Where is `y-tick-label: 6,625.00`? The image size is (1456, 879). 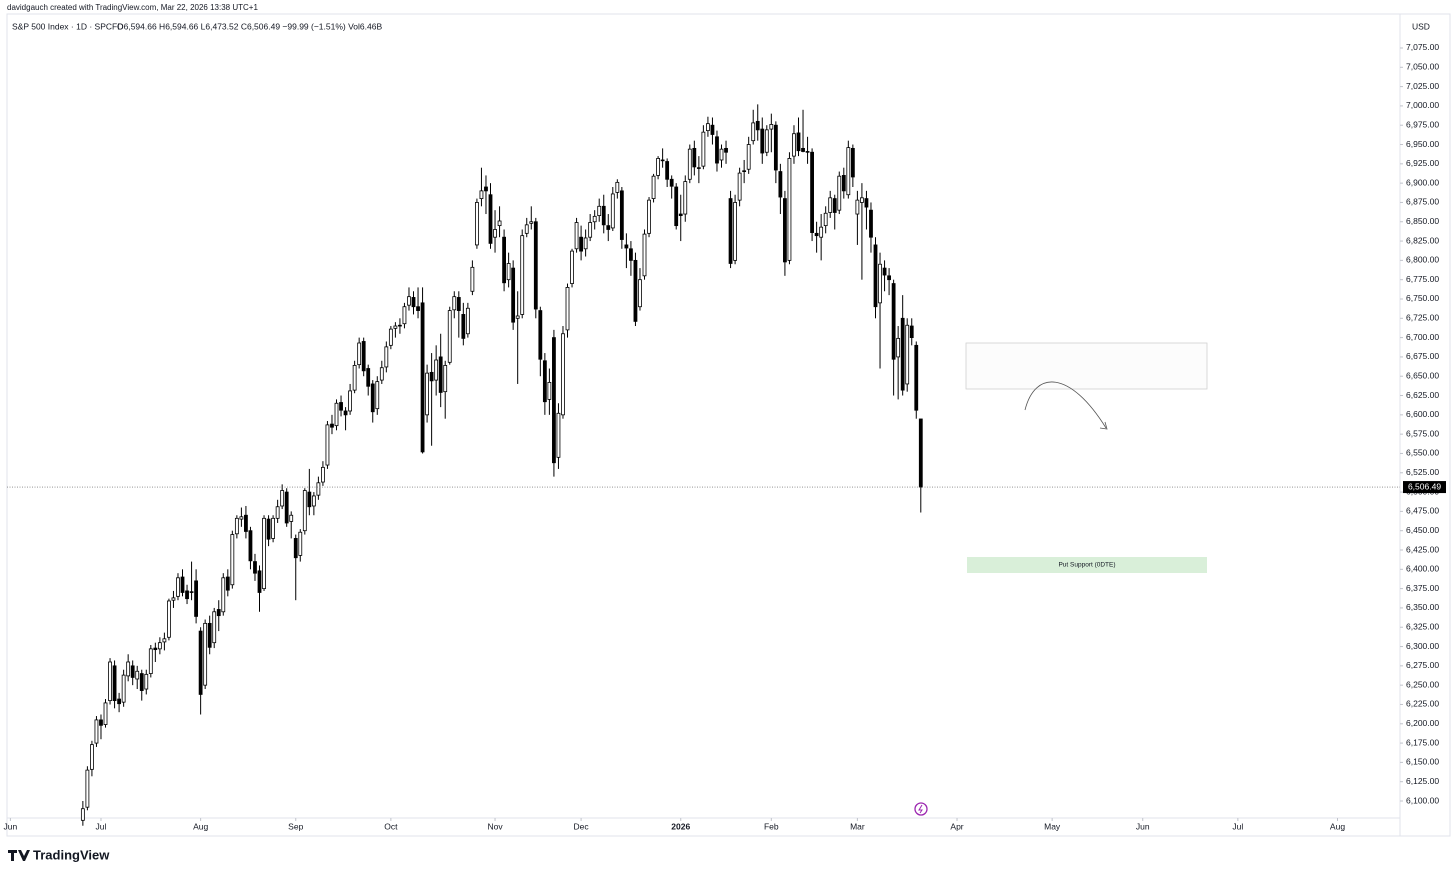
y-tick-label: 6,625.00 is located at coordinates (1422, 395).